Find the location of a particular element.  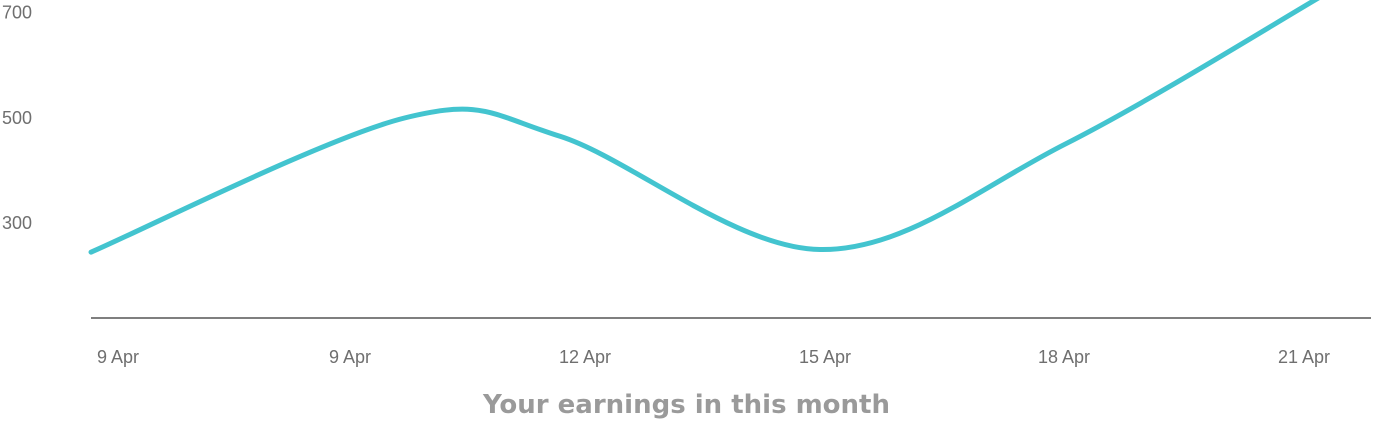

x-tick-label: 18 Apr is located at coordinates (1064, 357).